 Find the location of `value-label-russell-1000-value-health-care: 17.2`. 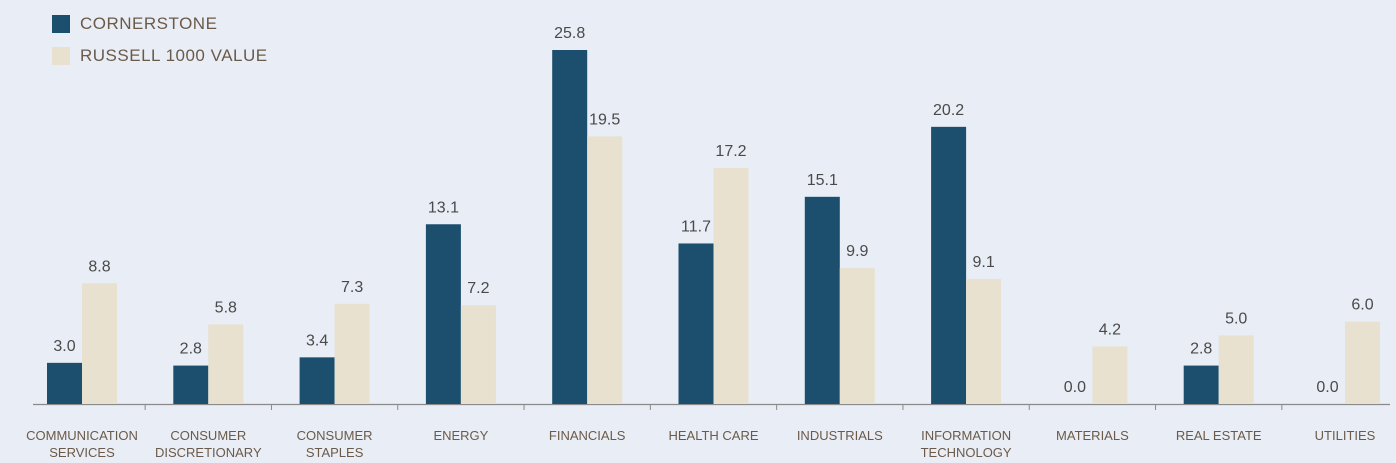

value-label-russell-1000-value-health-care: 17.2 is located at coordinates (730, 151).